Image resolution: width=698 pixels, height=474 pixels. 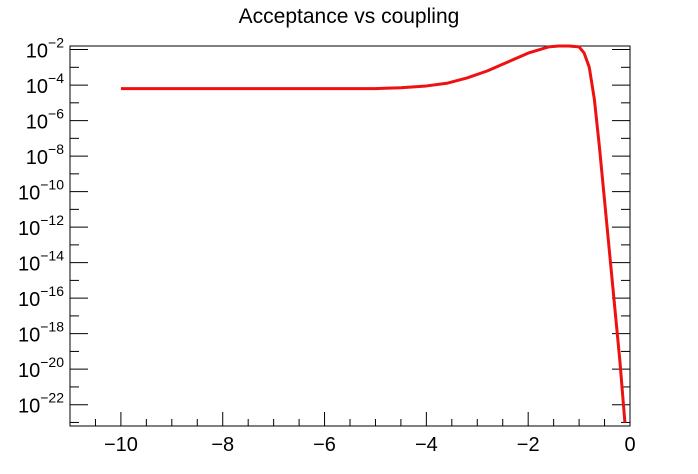 I want to click on x-tick-label: −4, so click(x=426, y=445).